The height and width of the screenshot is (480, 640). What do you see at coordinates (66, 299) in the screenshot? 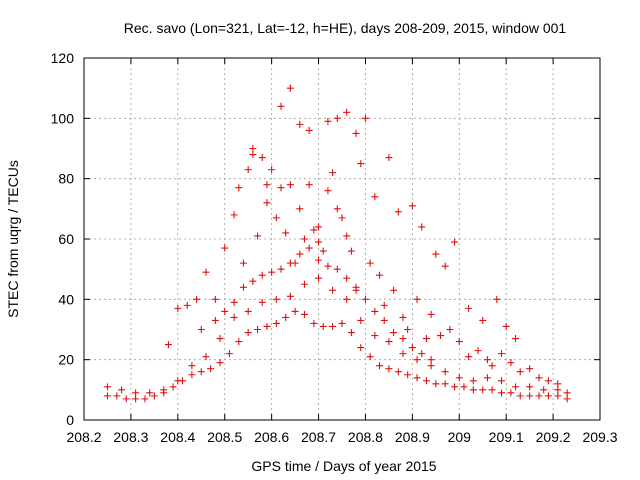
I see `y-tick-label: 40` at bounding box center [66, 299].